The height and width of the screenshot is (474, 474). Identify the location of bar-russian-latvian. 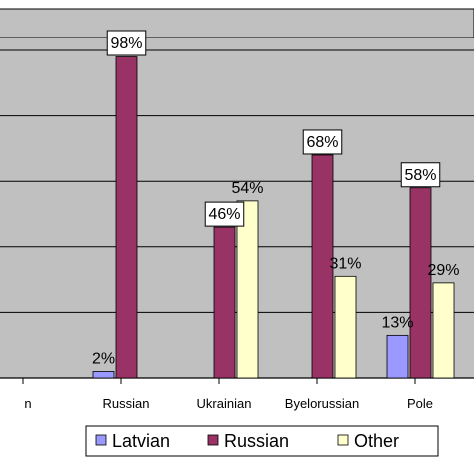
(103, 375).